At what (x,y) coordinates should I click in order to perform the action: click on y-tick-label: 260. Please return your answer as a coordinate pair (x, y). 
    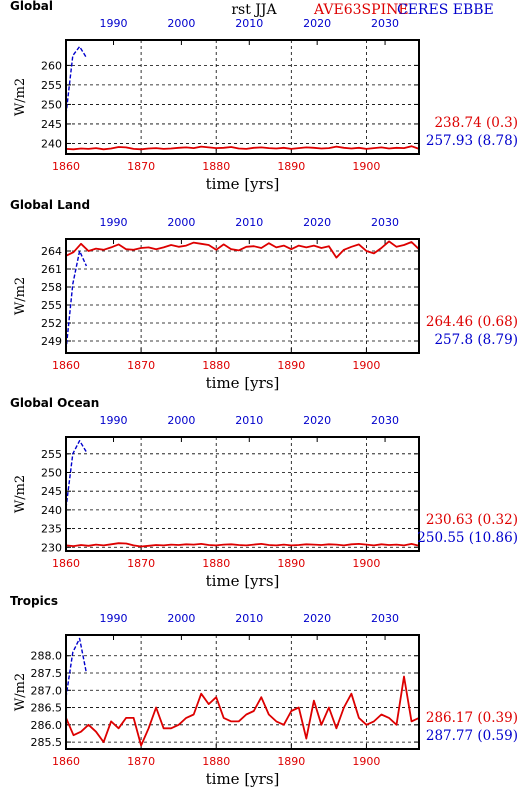
    Looking at the image, I should click on (51, 65).